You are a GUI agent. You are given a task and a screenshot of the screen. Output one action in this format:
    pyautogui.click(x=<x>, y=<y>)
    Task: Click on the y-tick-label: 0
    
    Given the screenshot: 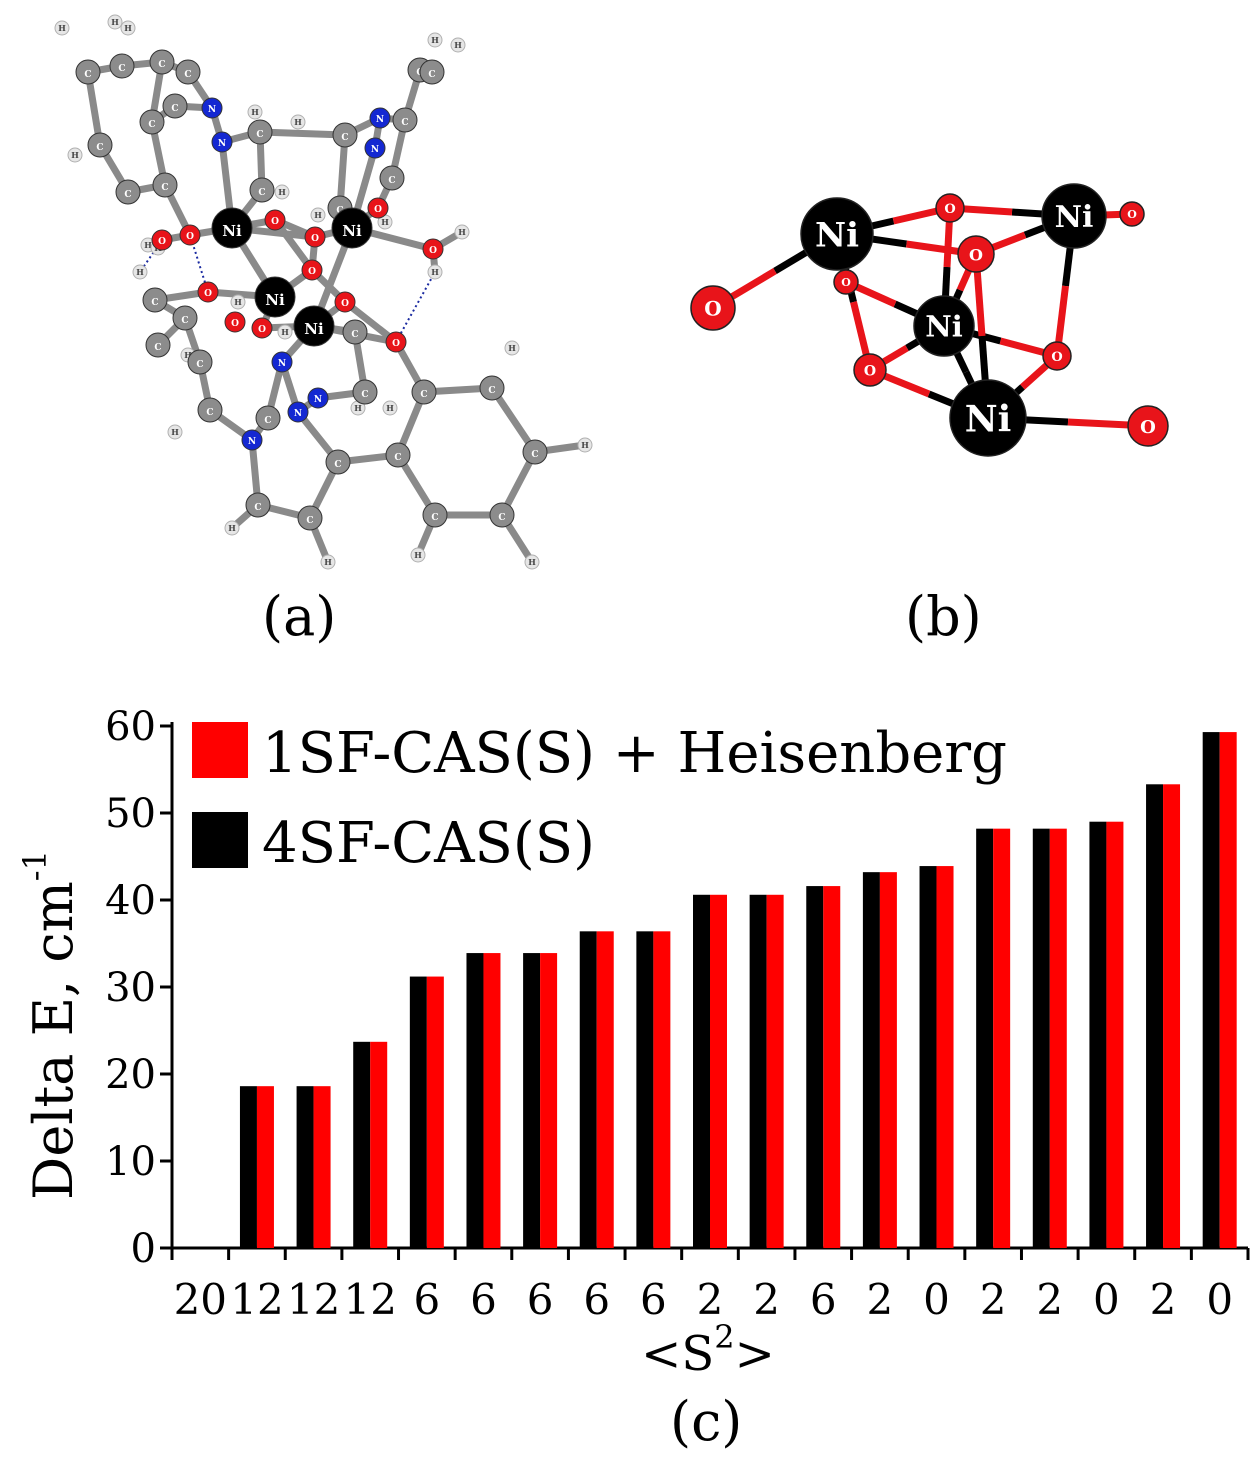 What is the action you would take?
    pyautogui.click(x=143, y=1249)
    